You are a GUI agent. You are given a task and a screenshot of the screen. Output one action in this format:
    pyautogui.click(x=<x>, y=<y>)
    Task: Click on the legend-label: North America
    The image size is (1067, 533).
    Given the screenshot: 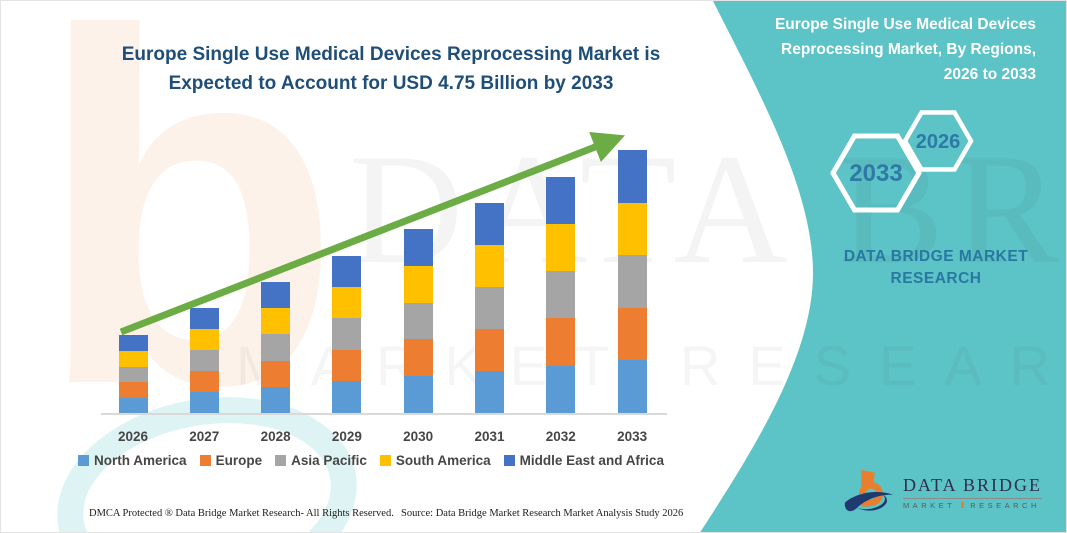 What is the action you would take?
    pyautogui.click(x=140, y=460)
    